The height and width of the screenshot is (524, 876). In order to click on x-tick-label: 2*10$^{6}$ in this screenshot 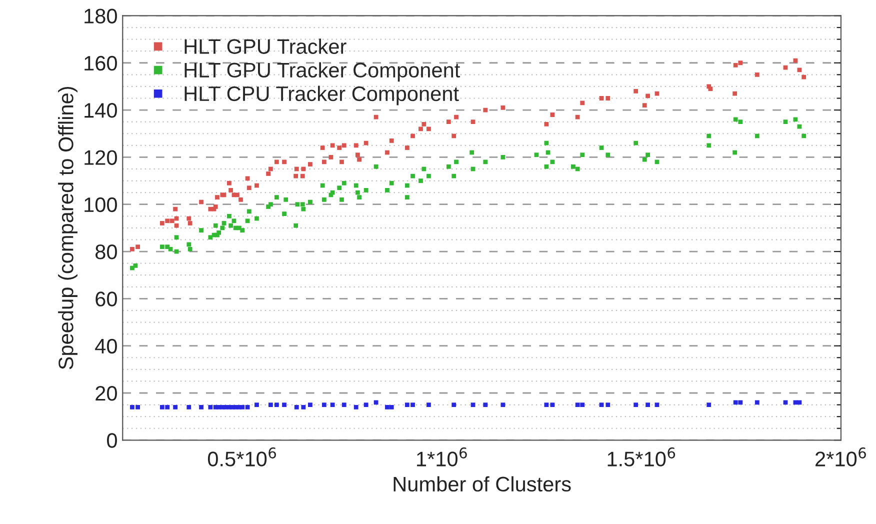, I will do `click(841, 456)`.